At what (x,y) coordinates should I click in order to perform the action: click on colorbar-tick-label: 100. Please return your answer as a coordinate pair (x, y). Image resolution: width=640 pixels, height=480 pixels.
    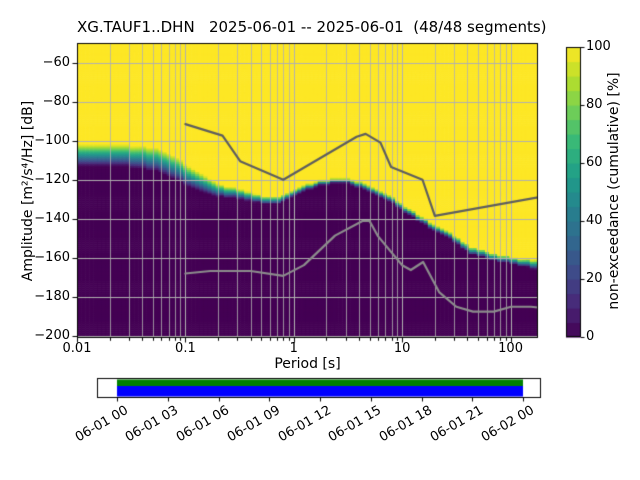
    Looking at the image, I should click on (598, 46).